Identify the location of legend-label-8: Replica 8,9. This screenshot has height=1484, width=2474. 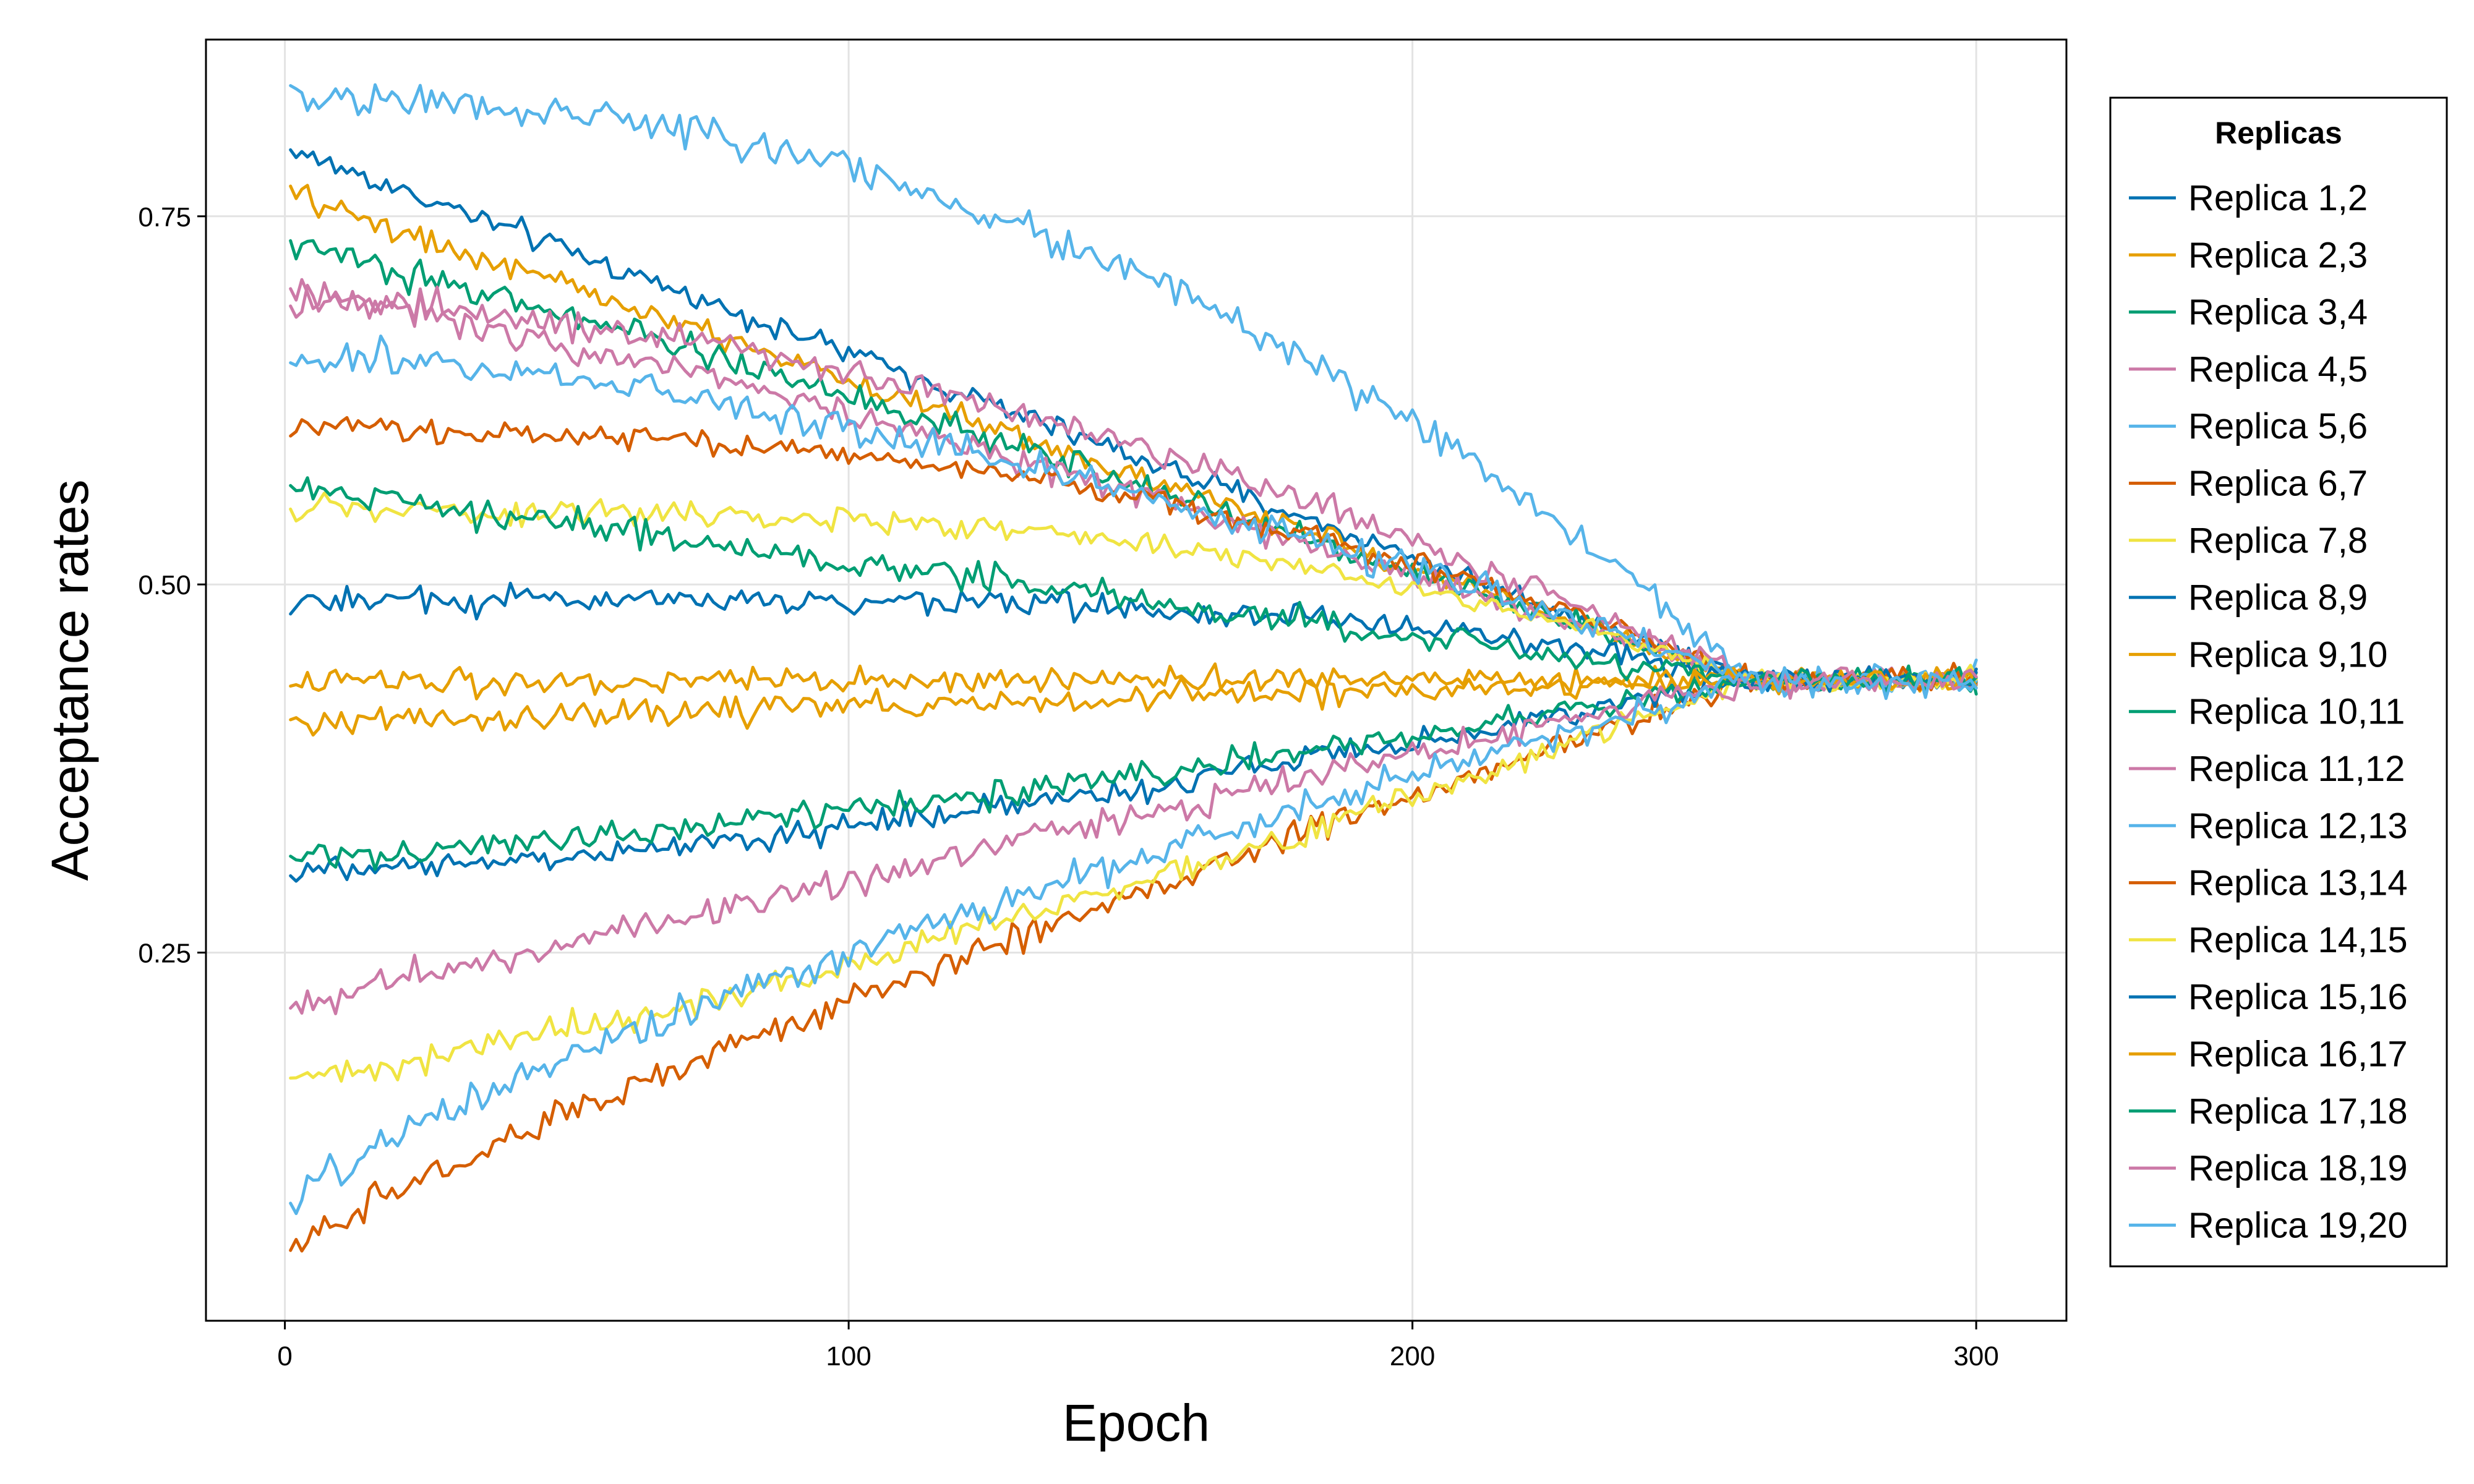
(2278, 598).